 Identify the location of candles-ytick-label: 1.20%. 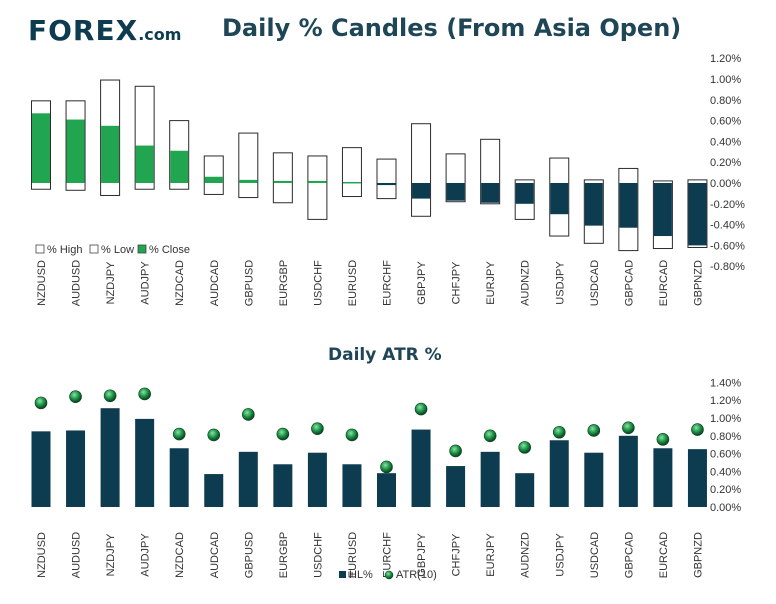
(725, 59).